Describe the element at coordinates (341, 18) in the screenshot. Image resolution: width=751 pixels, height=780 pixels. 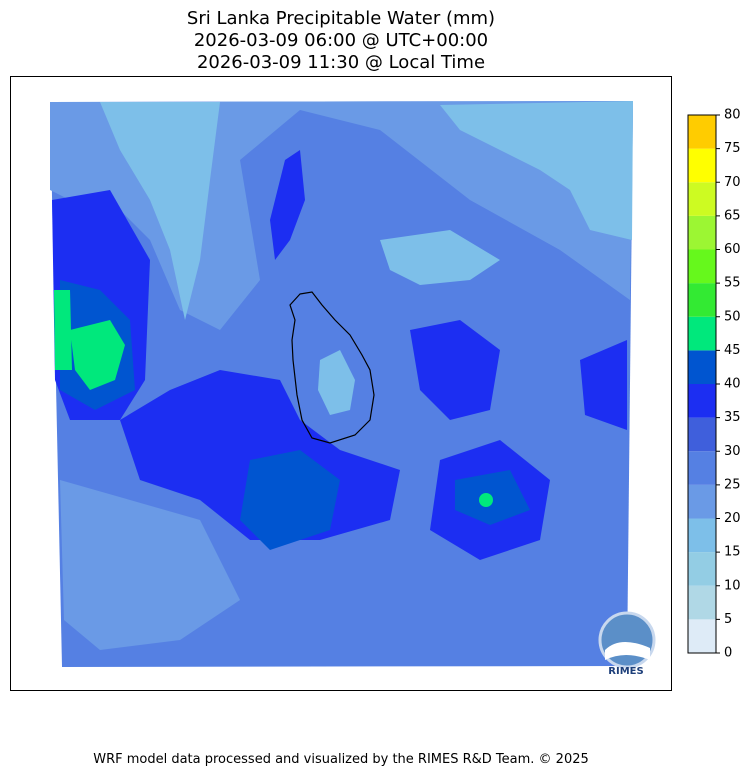
I see `title-line: Sri Lanka Precipitable Water (mm)` at that location.